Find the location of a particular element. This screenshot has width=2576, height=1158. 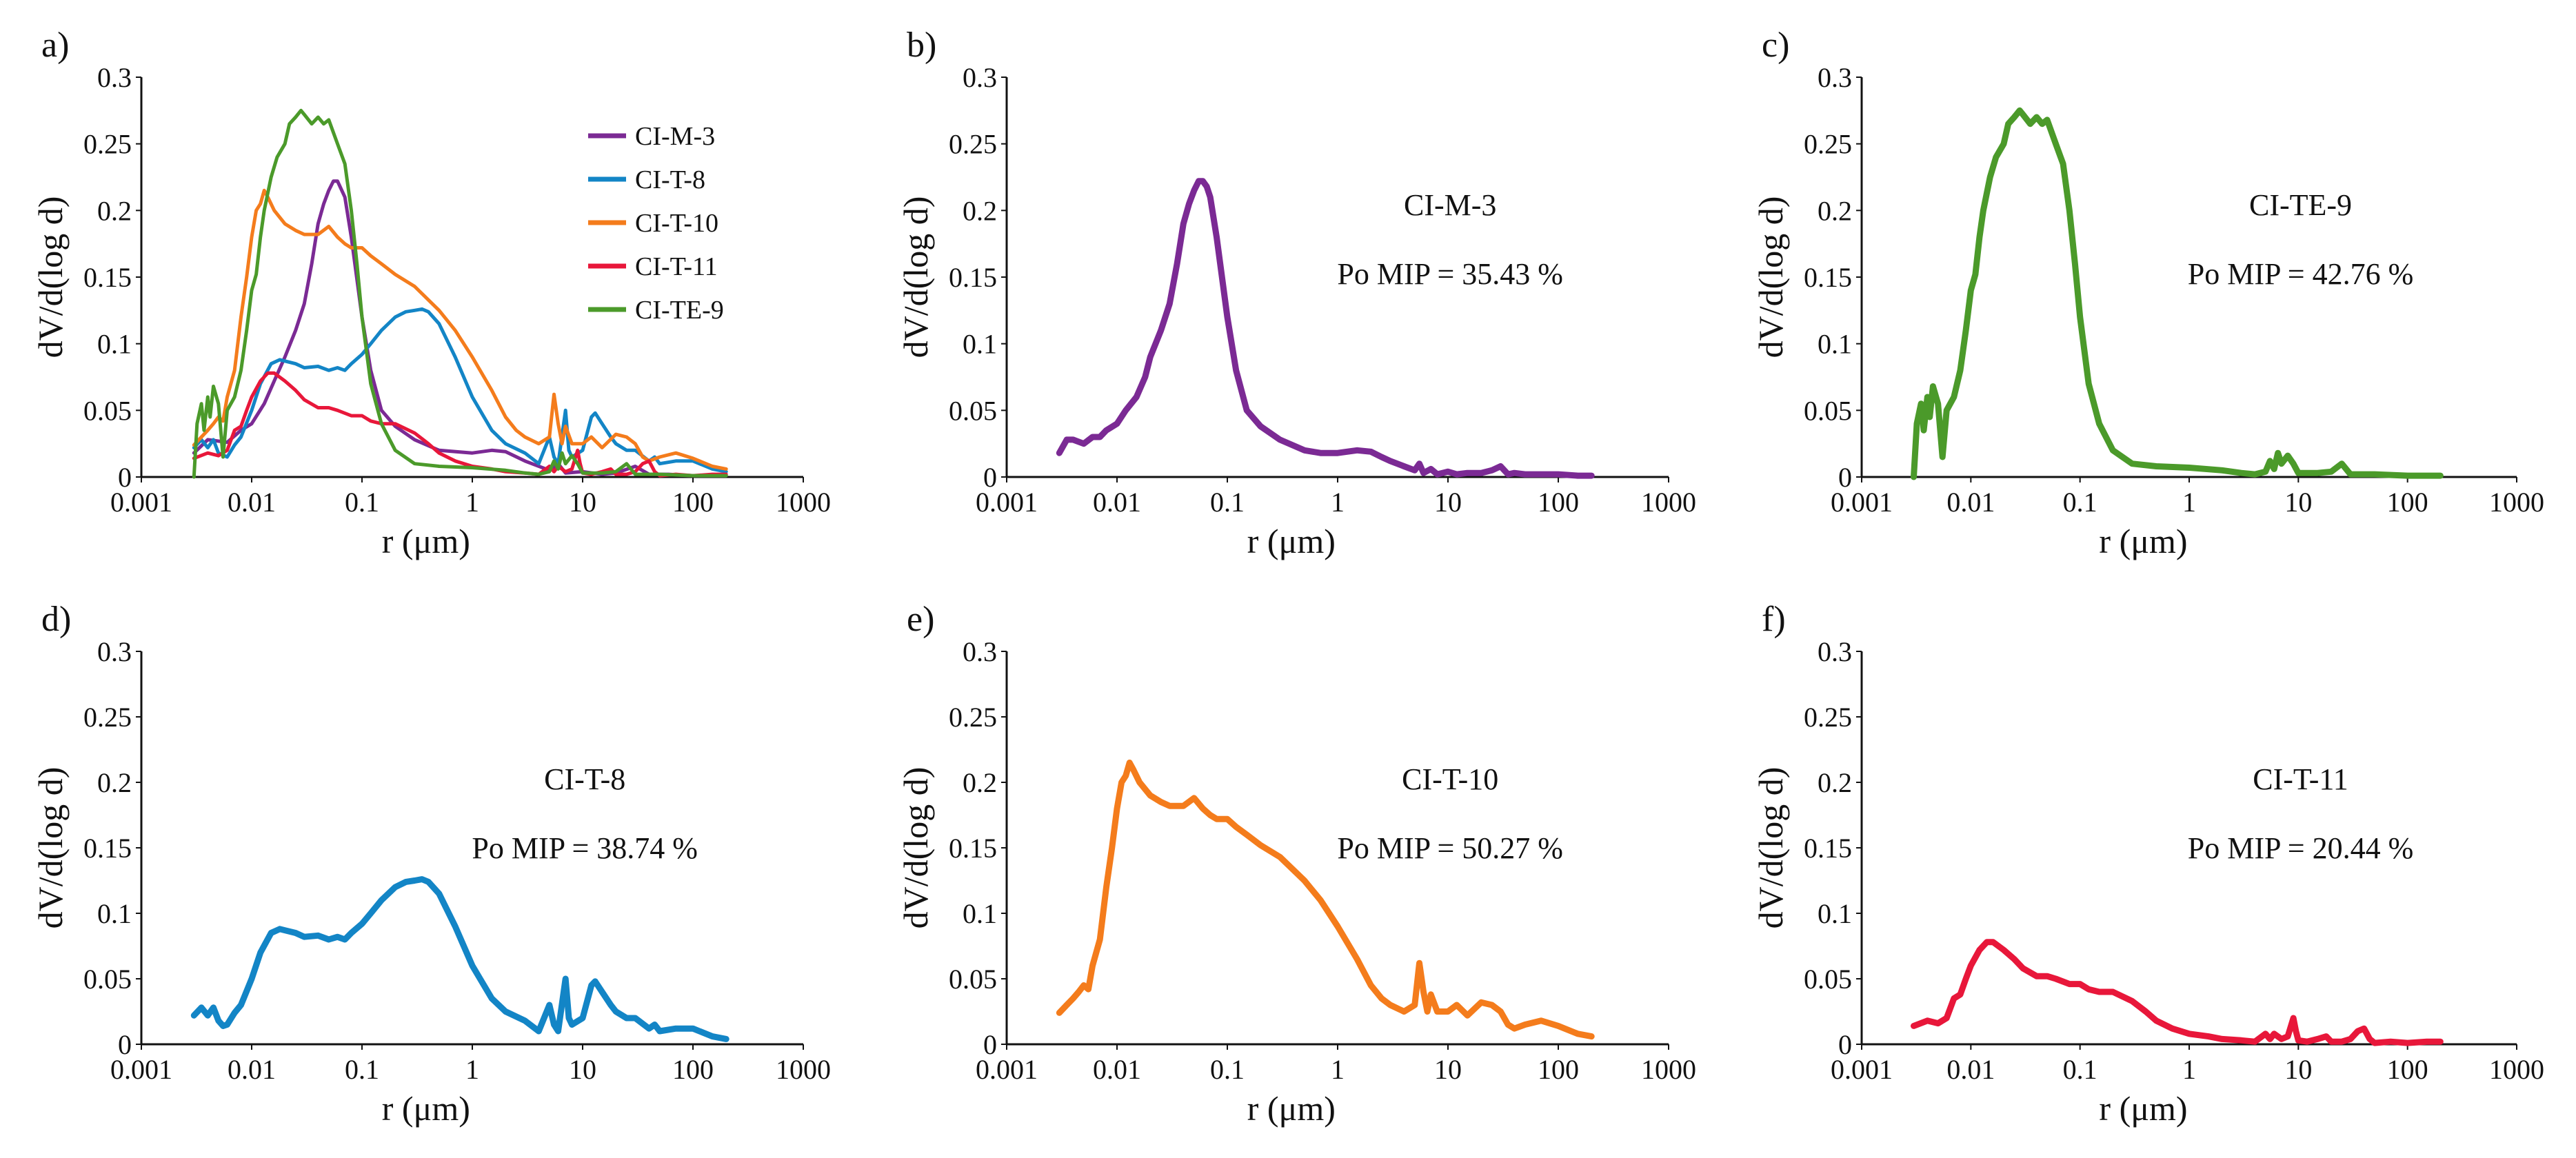

panel-letter: c) is located at coordinates (1775, 46).